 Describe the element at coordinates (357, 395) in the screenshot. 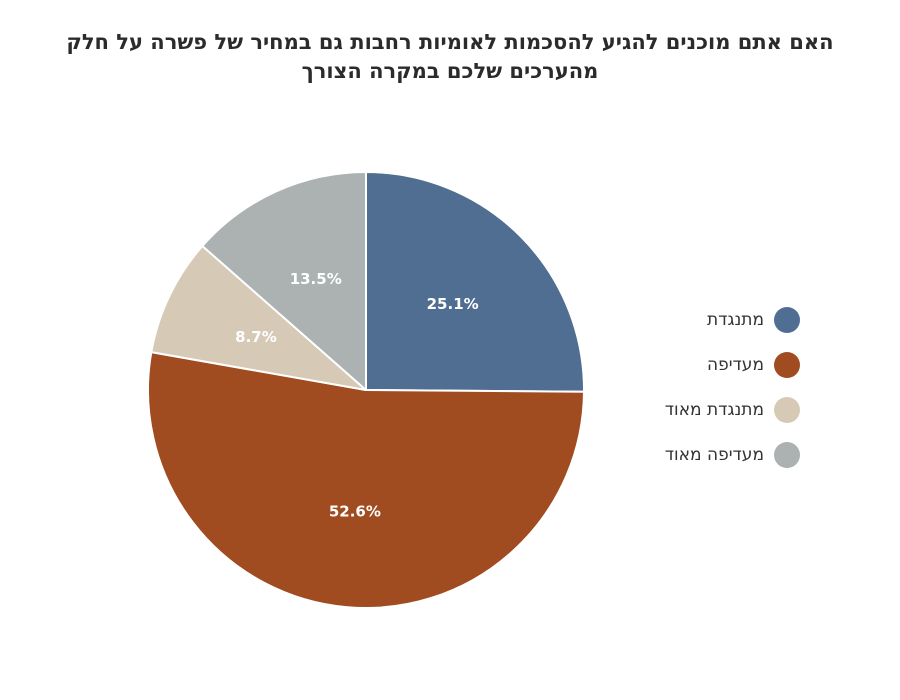

I see `pie-labels: 25.1% 52.6% 8.7% 13.5%` at that location.